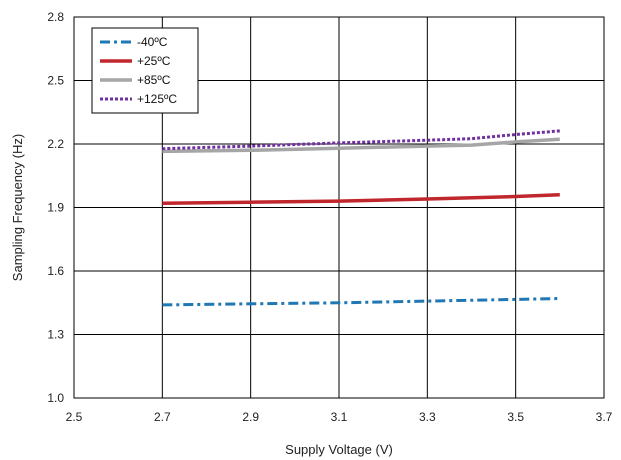 This screenshot has width=621, height=460. I want to click on x-tick-label: 3.1, so click(339, 417).